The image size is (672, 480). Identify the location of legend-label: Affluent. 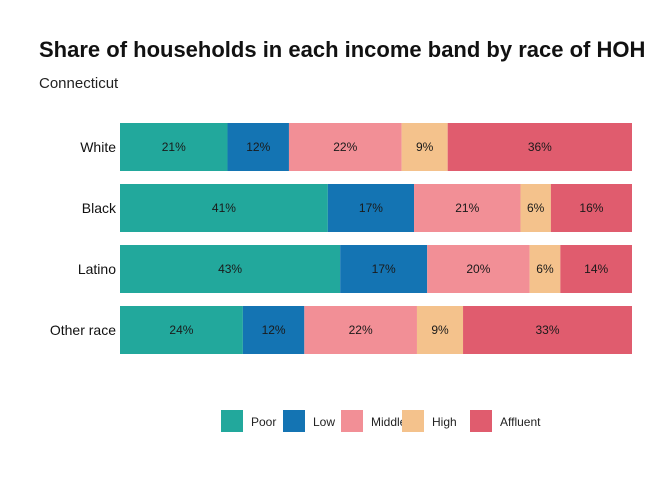
(520, 422).